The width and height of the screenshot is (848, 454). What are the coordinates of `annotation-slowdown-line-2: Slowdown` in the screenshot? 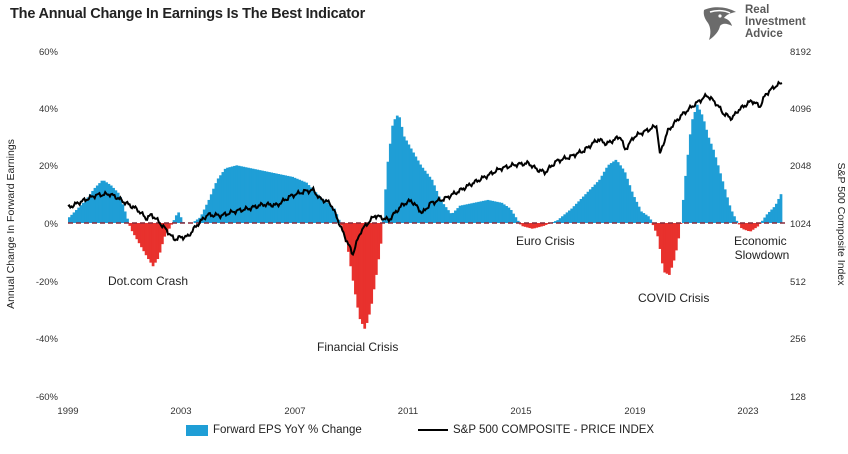 It's located at (762, 255).